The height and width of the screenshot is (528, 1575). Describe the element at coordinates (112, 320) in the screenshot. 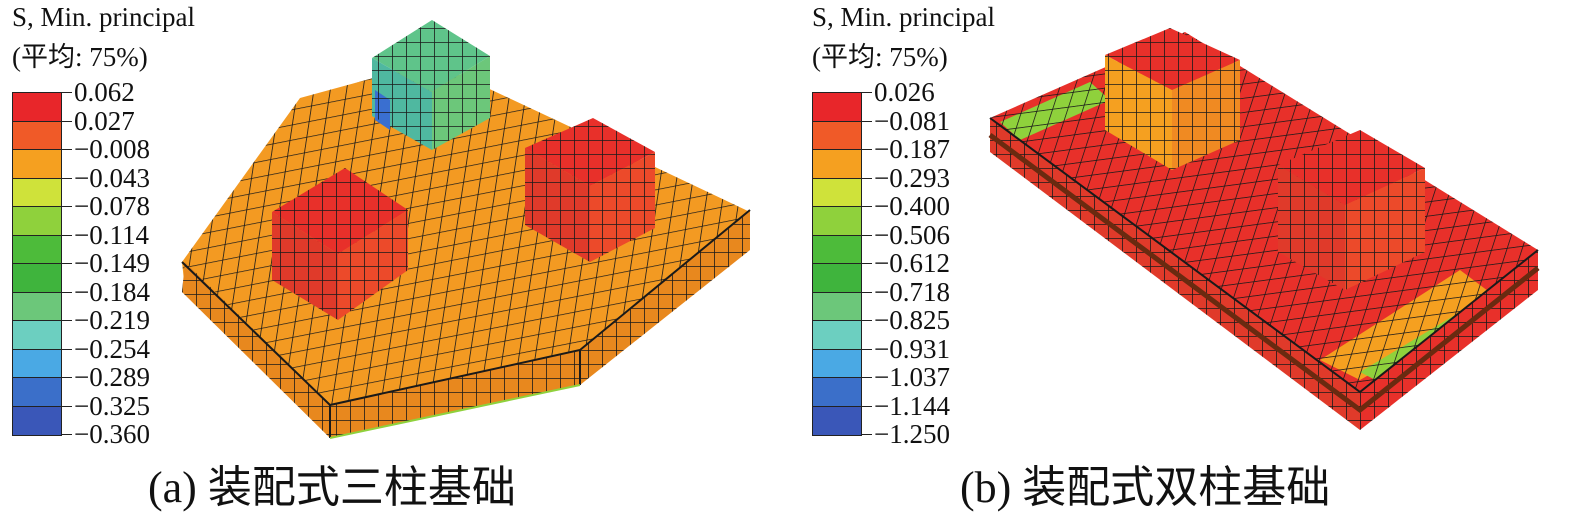

I see `legend-value: −0.219` at that location.